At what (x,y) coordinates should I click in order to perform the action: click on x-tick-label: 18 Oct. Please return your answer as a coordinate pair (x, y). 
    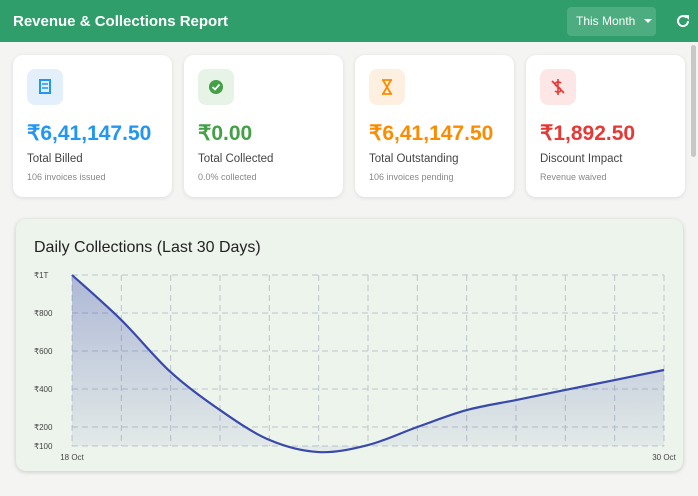
    Looking at the image, I should click on (72, 457).